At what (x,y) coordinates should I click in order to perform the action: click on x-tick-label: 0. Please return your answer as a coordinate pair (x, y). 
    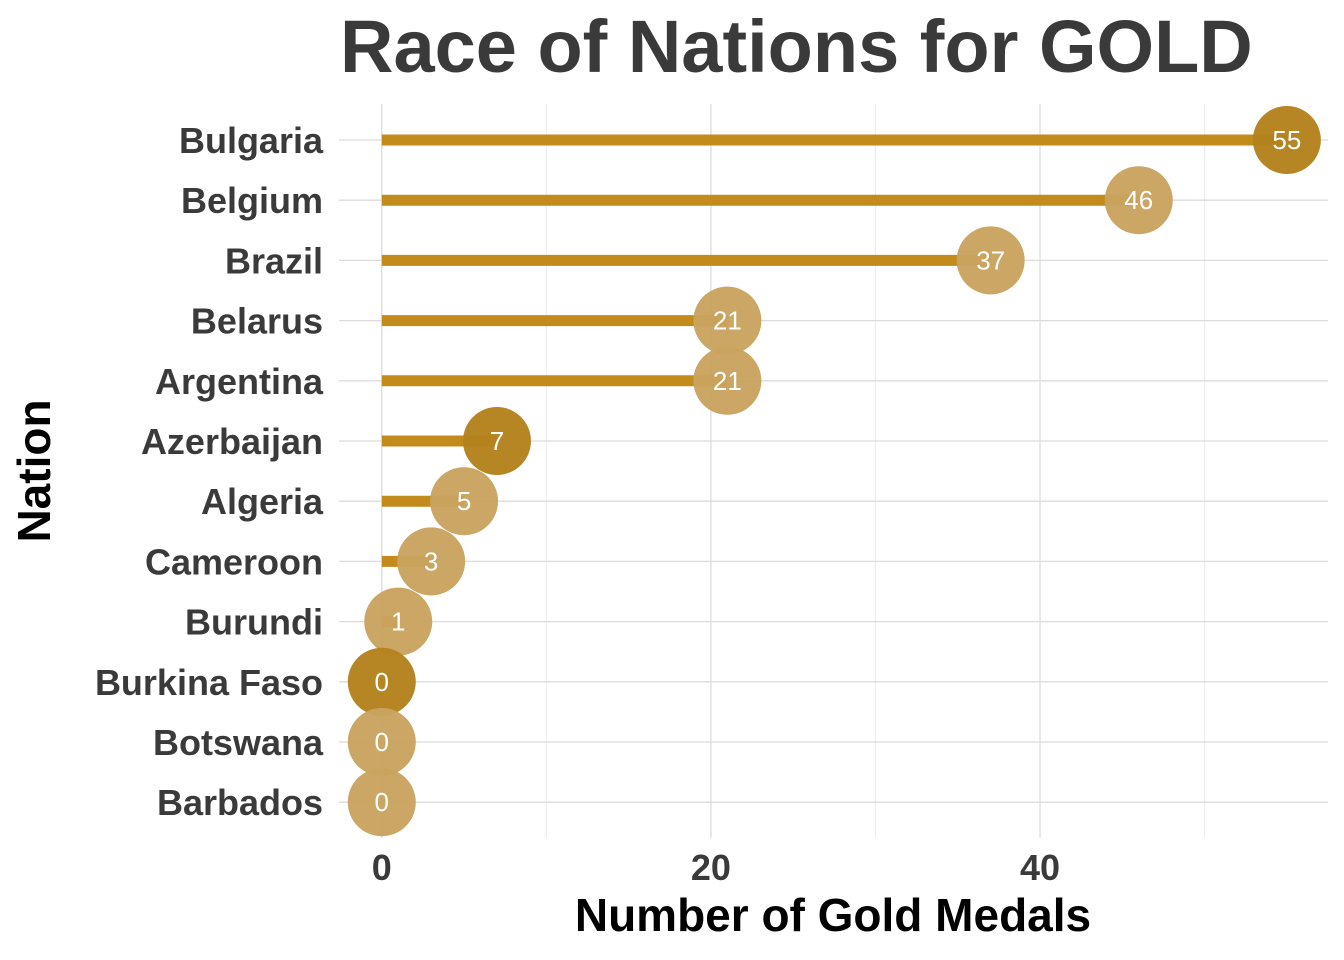
    Looking at the image, I should click on (382, 867).